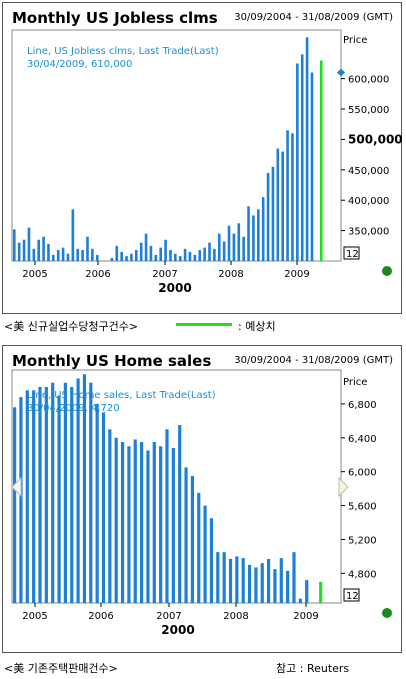 The width and height of the screenshot is (406, 679). I want to click on counter-box, so click(351, 595).